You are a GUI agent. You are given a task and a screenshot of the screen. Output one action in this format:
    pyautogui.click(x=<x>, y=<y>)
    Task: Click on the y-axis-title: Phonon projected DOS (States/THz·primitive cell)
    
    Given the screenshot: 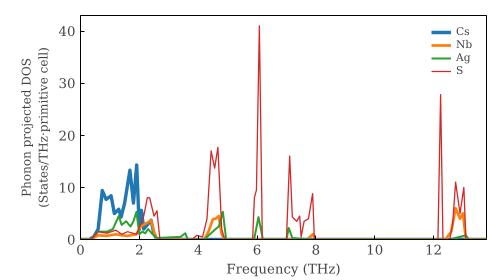 What is the action you would take?
    pyautogui.click(x=35, y=127)
    